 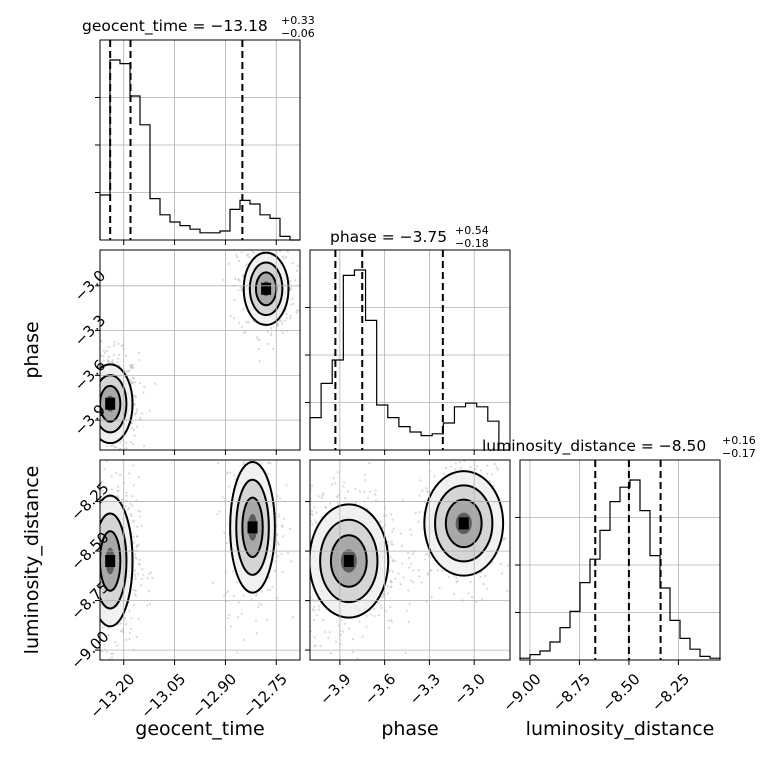 What do you see at coordinates (252, 527) in the screenshot?
I see `contour-line` at bounding box center [252, 527].